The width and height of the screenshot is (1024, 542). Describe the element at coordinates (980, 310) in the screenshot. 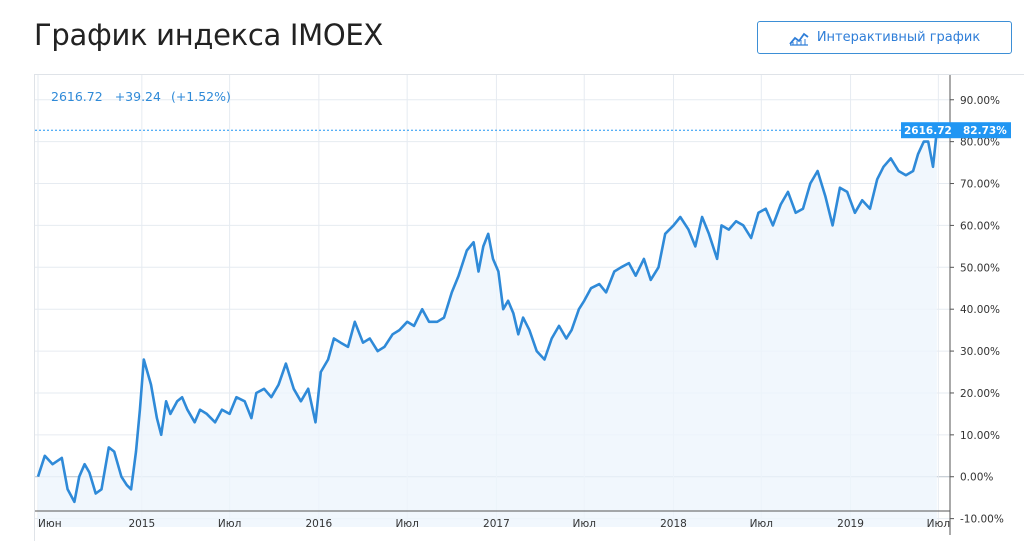

I see `y-tick-label: 40.00%` at that location.